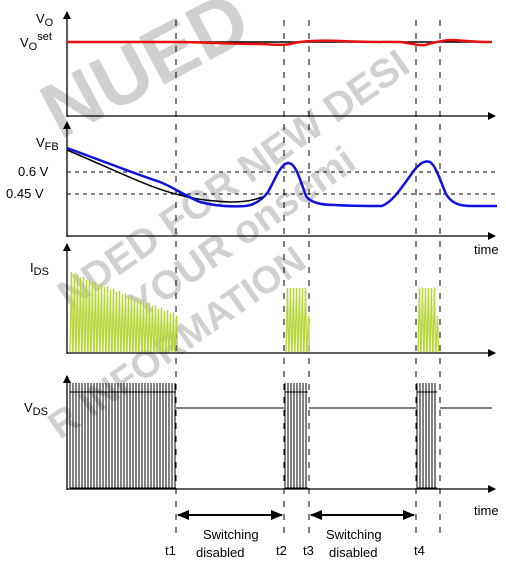 The width and height of the screenshot is (506, 563). Describe the element at coordinates (281, 177) in the screenshot. I see `vfb-trace` at that location.